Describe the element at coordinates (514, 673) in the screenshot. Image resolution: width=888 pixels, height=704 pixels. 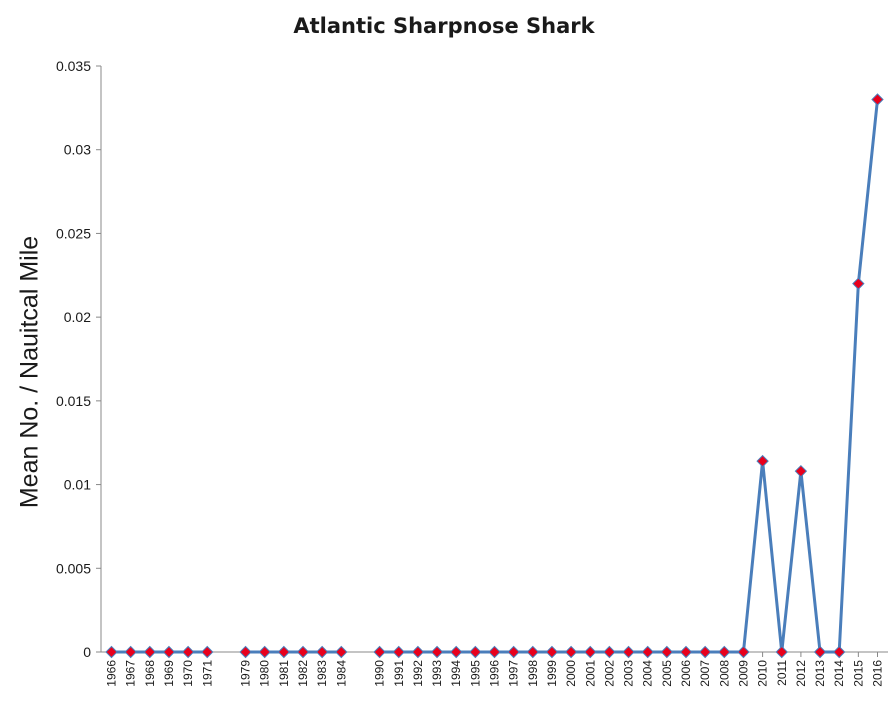
I see `x-tick-label: 1997` at that location.